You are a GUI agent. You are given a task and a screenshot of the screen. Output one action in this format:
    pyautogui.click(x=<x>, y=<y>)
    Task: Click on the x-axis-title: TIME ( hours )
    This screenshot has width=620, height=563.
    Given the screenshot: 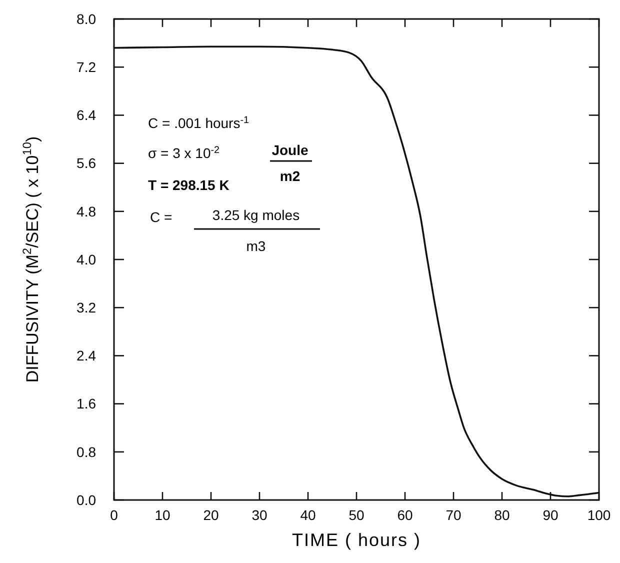 What is the action you would take?
    pyautogui.click(x=357, y=540)
    